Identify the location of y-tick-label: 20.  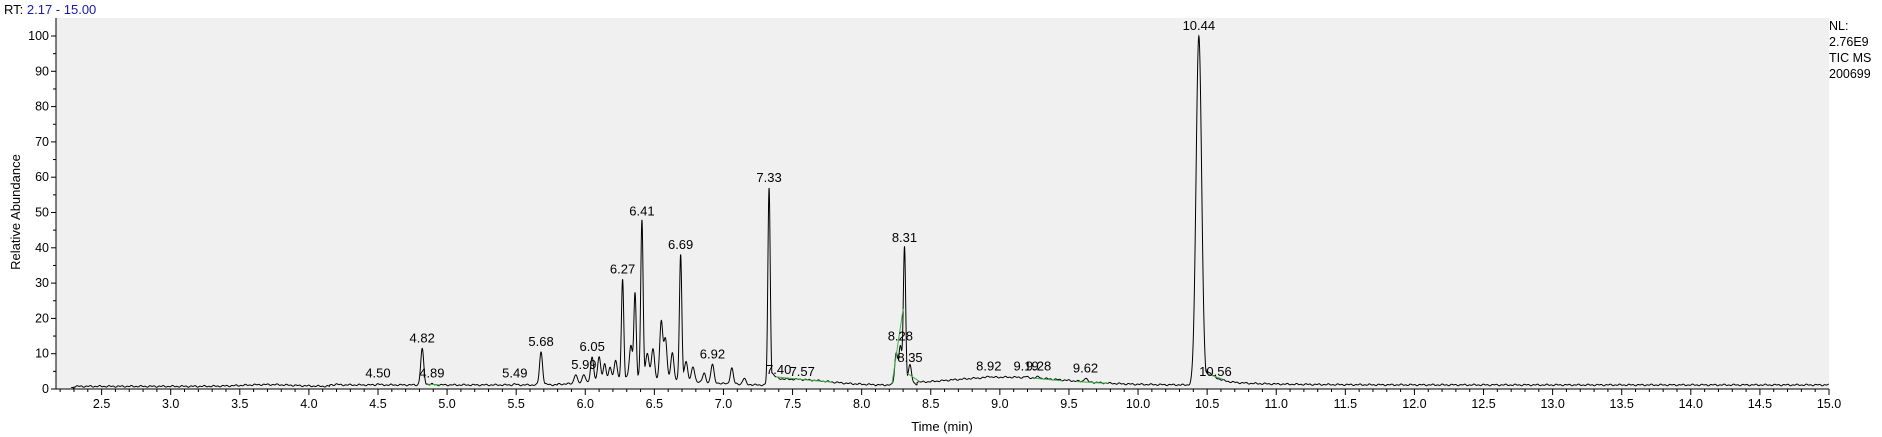
(42, 318).